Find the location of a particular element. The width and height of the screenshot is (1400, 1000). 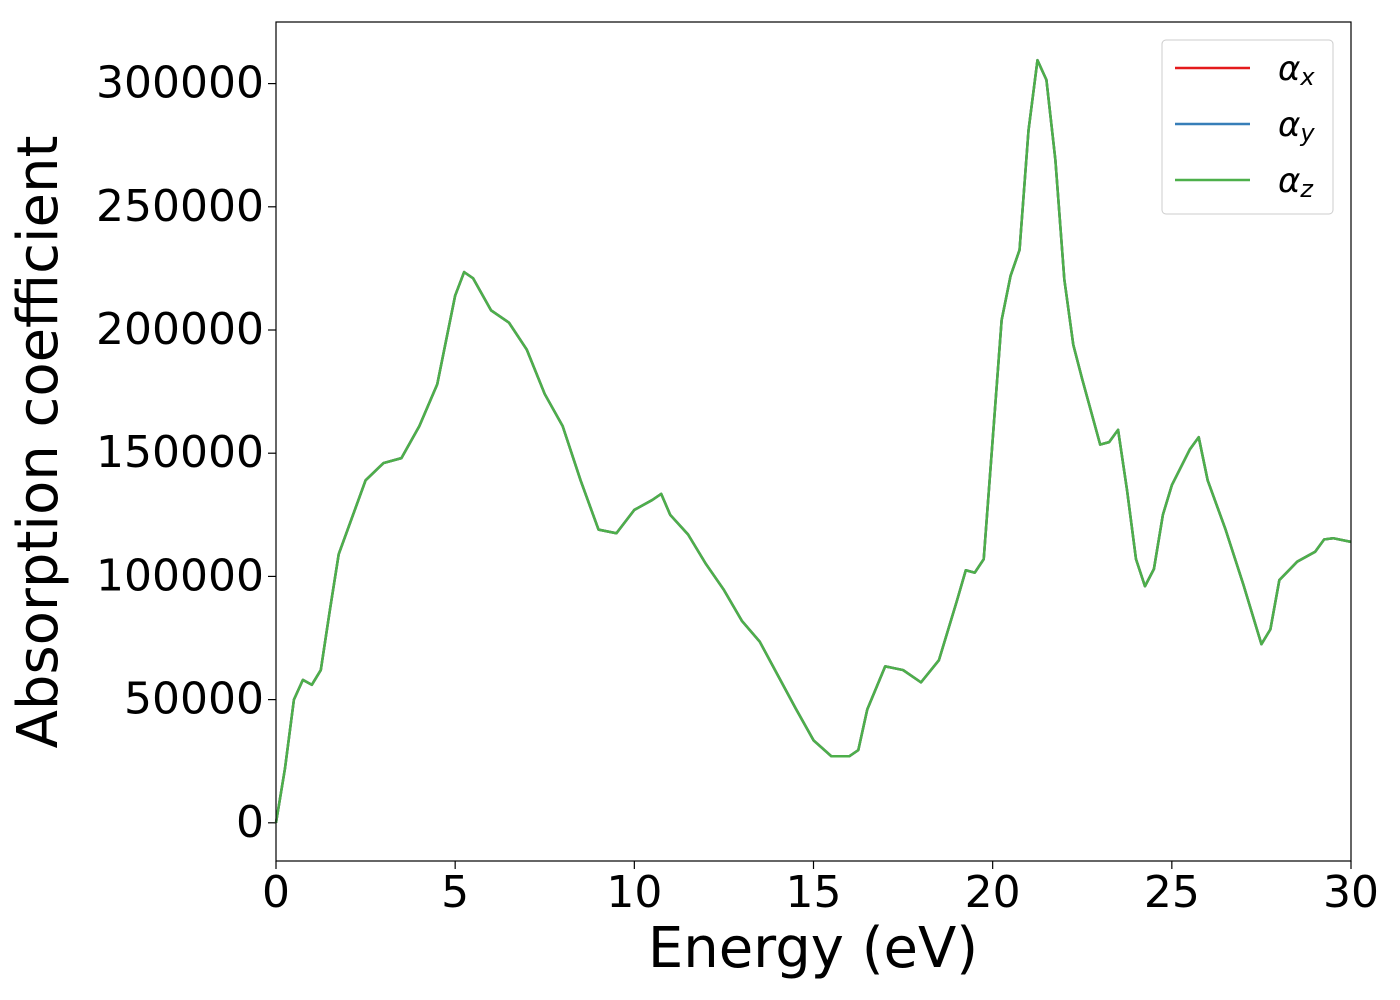

y-tick-label: 100000 is located at coordinates (180, 575).